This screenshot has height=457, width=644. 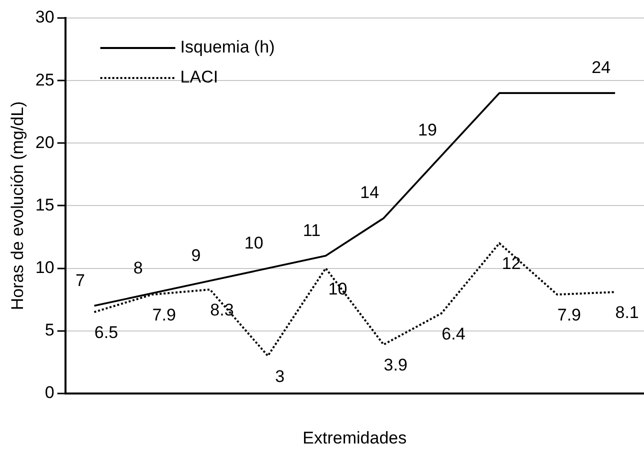 What do you see at coordinates (44, 80) in the screenshot?
I see `y-tick-label: 25` at bounding box center [44, 80].